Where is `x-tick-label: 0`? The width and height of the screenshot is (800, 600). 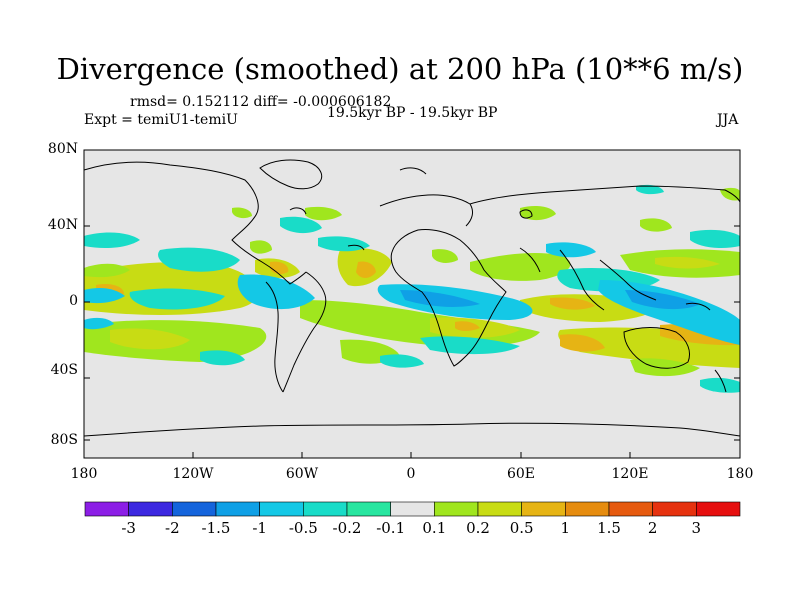
x-tick-label: 0 is located at coordinates (411, 474).